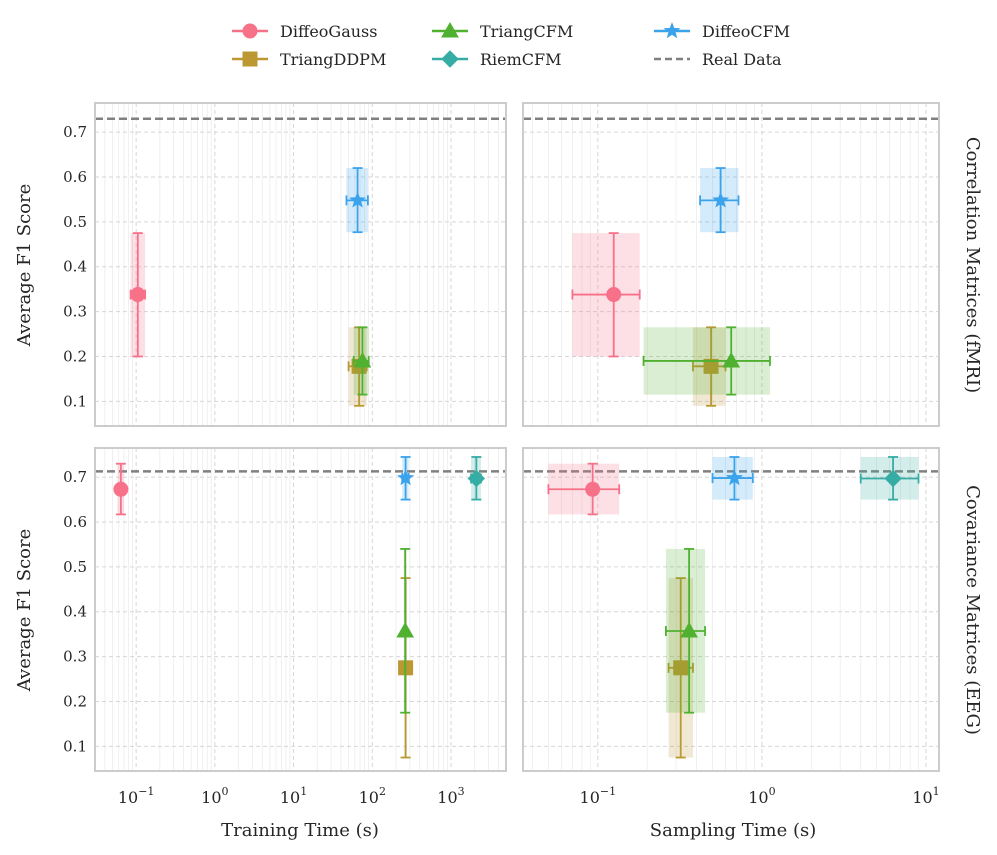 This screenshot has width=997, height=855. I want to click on legend-marker-riemcfm, so click(450, 59).